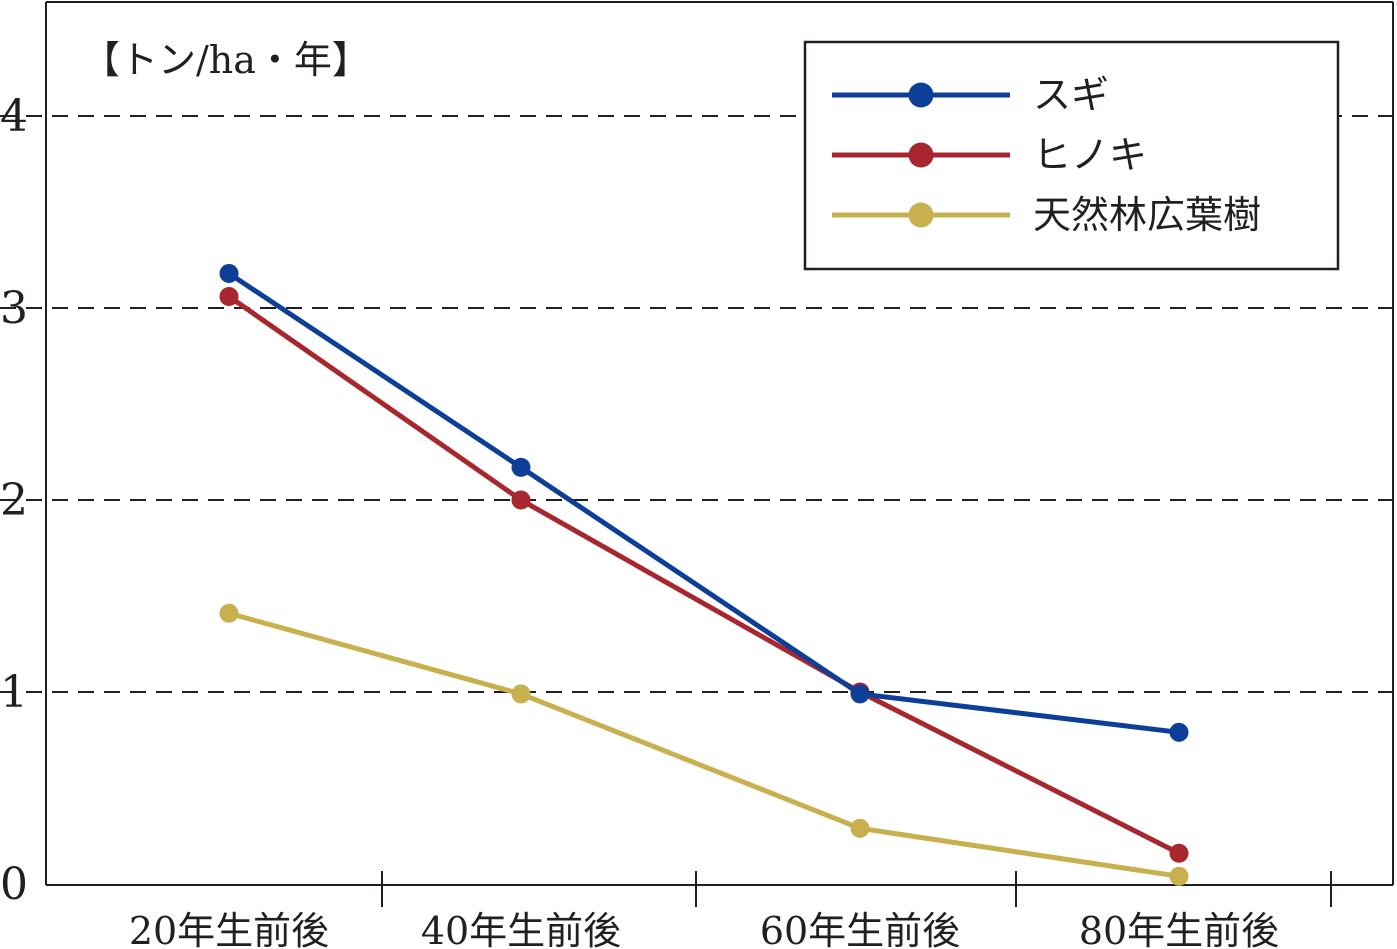 The image size is (1397, 949). I want to click on y-tick-label-0: 0, so click(14, 884).